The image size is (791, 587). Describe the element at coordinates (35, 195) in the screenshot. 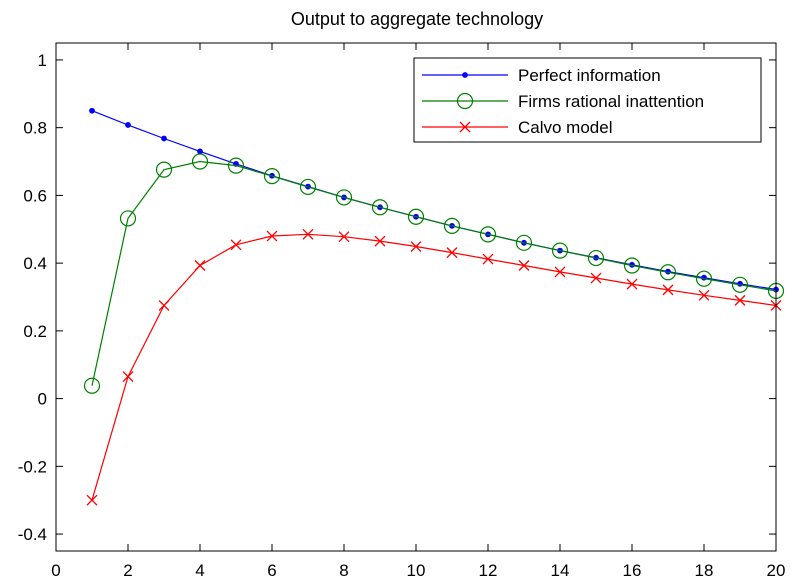

I see `y-tick-label: 0.6` at that location.